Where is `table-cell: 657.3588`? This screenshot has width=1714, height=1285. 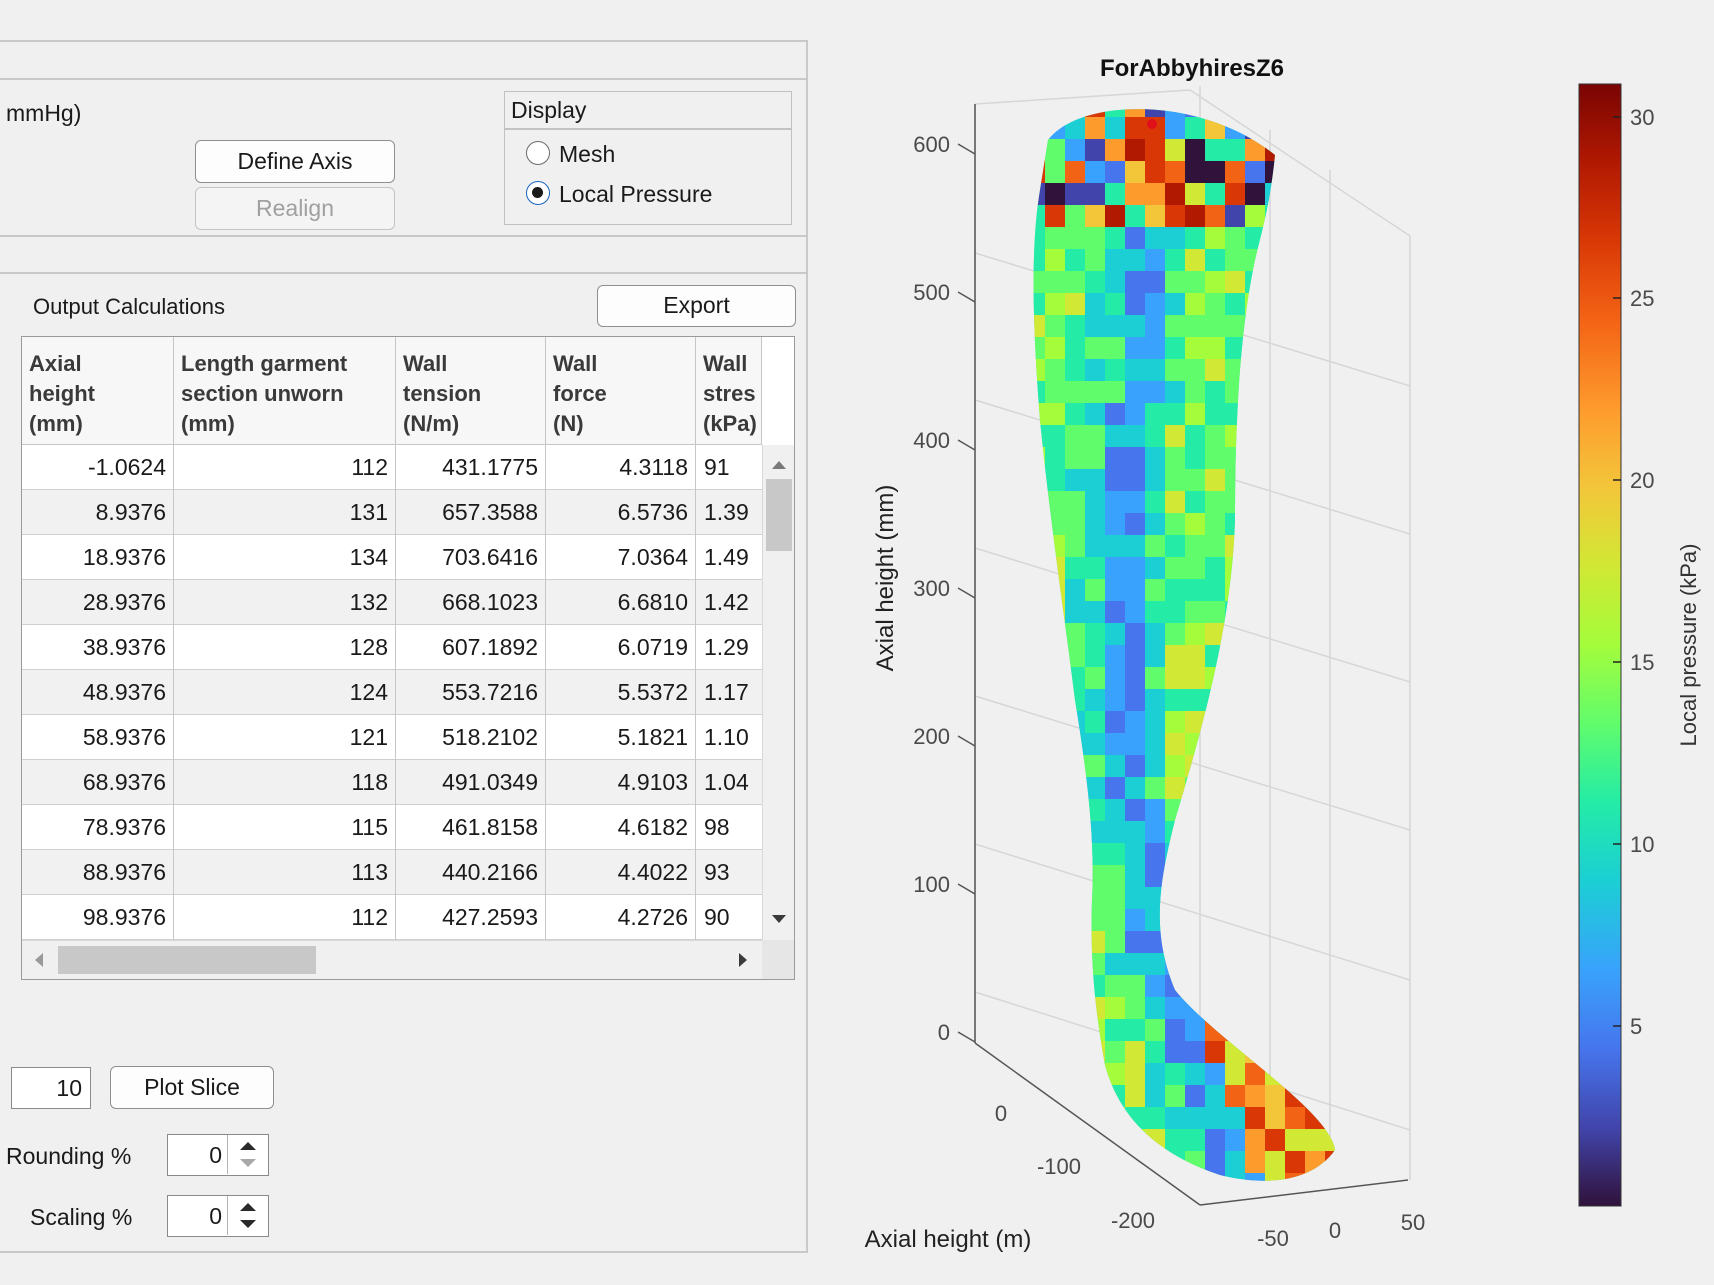 table-cell: 657.3588 is located at coordinates (471, 512).